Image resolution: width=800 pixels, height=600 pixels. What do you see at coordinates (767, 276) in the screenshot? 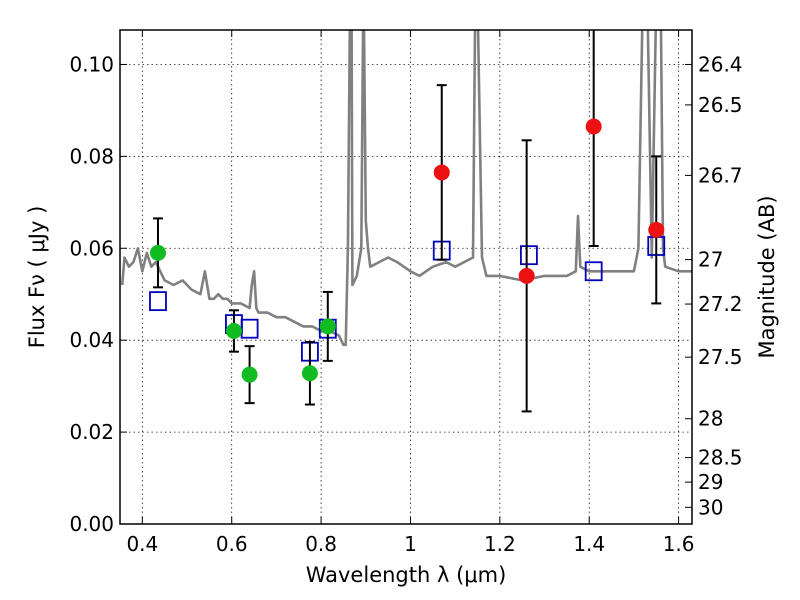
I see `right-axis-title: Magnitude (AB)` at bounding box center [767, 276].